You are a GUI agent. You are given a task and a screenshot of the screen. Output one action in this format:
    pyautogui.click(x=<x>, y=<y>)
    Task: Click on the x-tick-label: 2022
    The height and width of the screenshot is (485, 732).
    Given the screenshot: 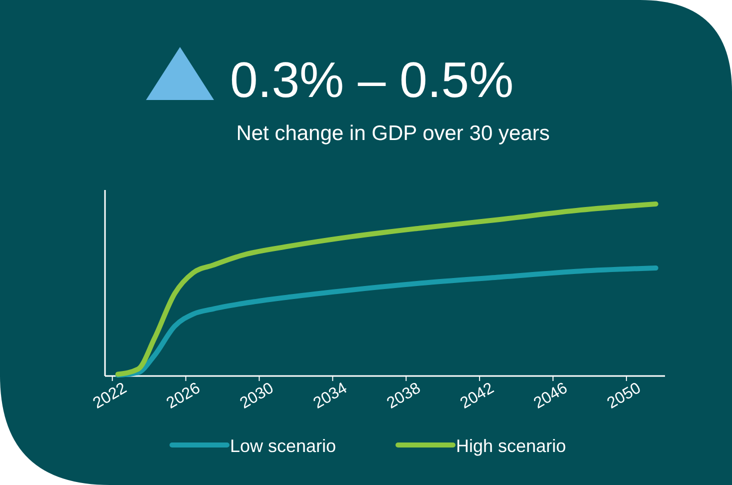 What is the action you would take?
    pyautogui.click(x=110, y=396)
    